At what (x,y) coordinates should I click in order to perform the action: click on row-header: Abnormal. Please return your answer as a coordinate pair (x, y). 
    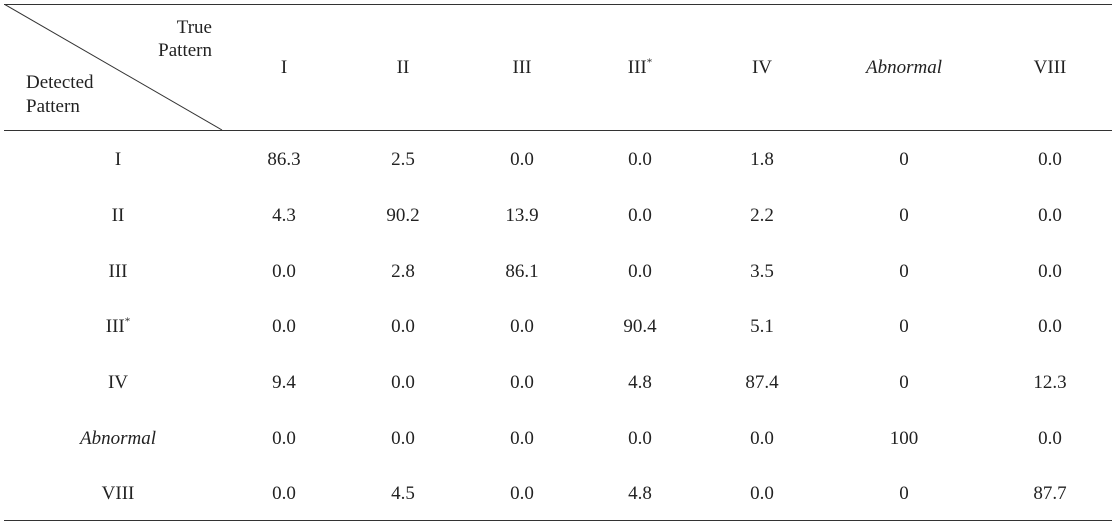
    Looking at the image, I should click on (118, 439).